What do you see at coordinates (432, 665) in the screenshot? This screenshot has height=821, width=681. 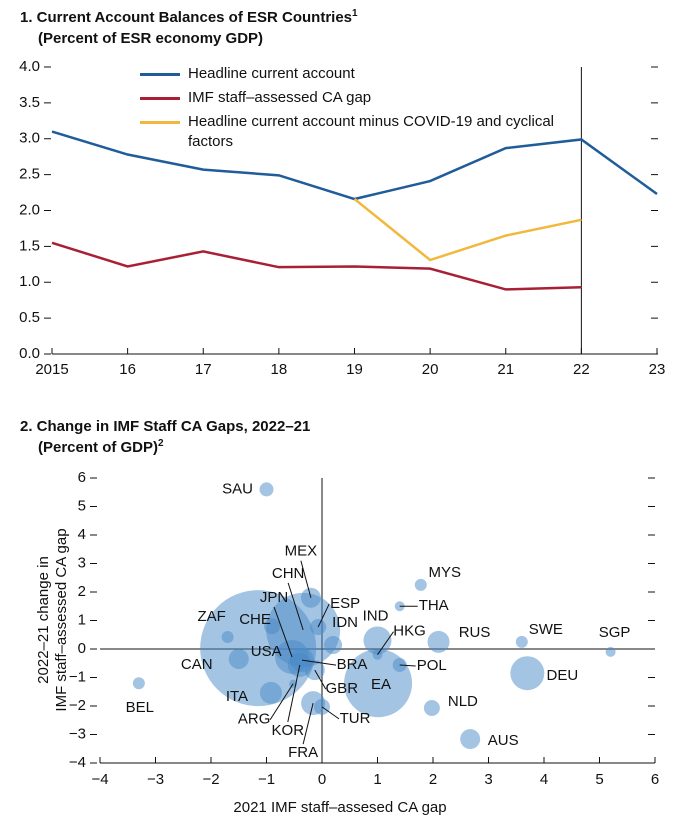 I see `point-label: POL` at bounding box center [432, 665].